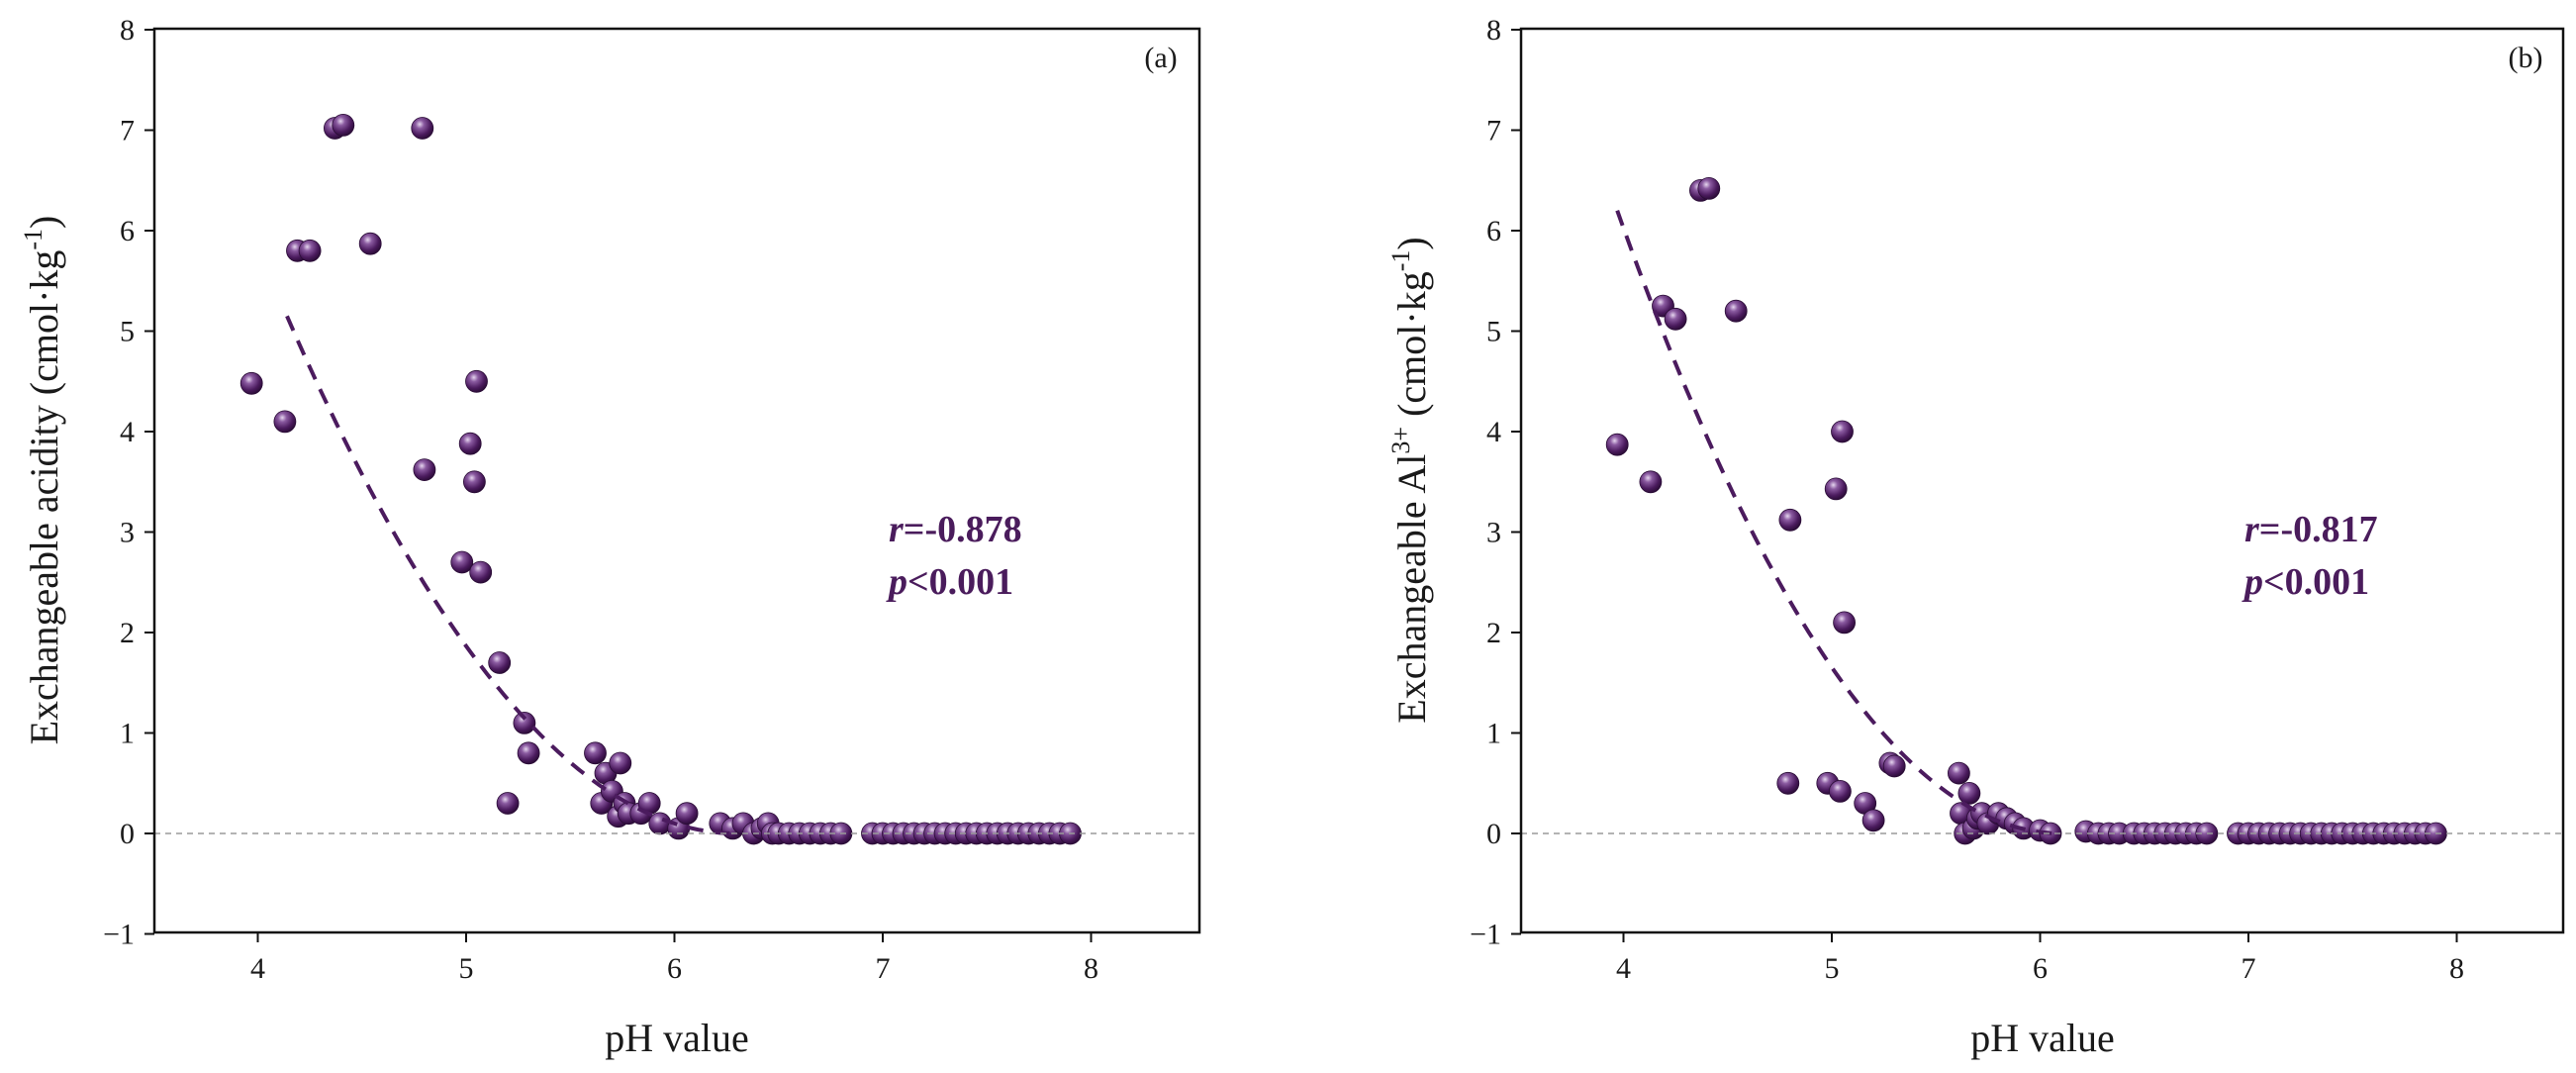 This screenshot has height=1073, width=2576. I want to click on y-tick-label-a: −1, so click(119, 935).